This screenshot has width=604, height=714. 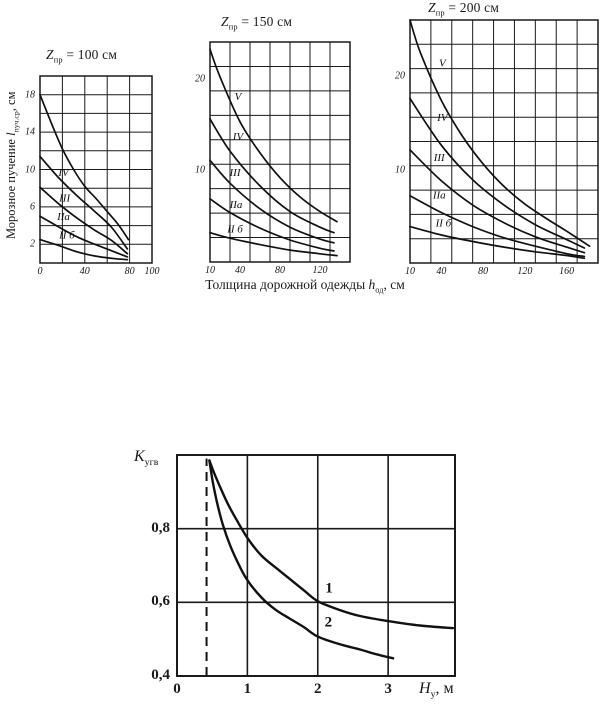 I want to click on zpr150-x-tick-label: 40, so click(x=240, y=270).